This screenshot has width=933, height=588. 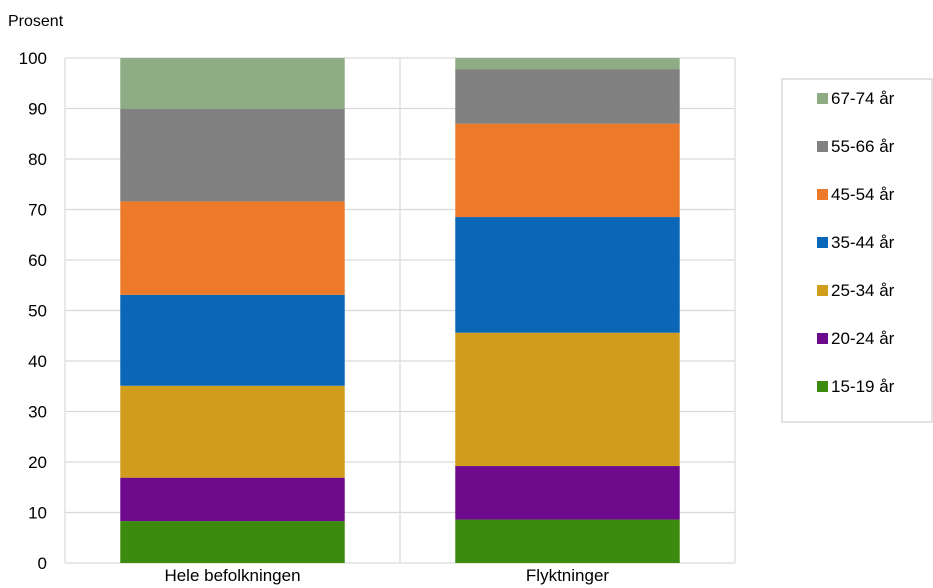 What do you see at coordinates (863, 386) in the screenshot?
I see `legend-entry: 15-19 år` at bounding box center [863, 386].